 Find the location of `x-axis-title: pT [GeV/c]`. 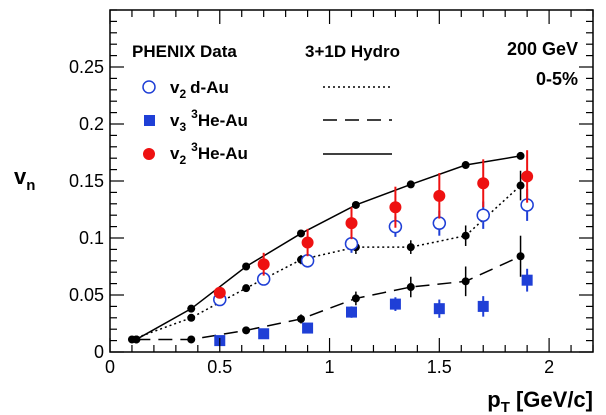

x-axis-title: pT [GeV/c] is located at coordinates (540, 401).